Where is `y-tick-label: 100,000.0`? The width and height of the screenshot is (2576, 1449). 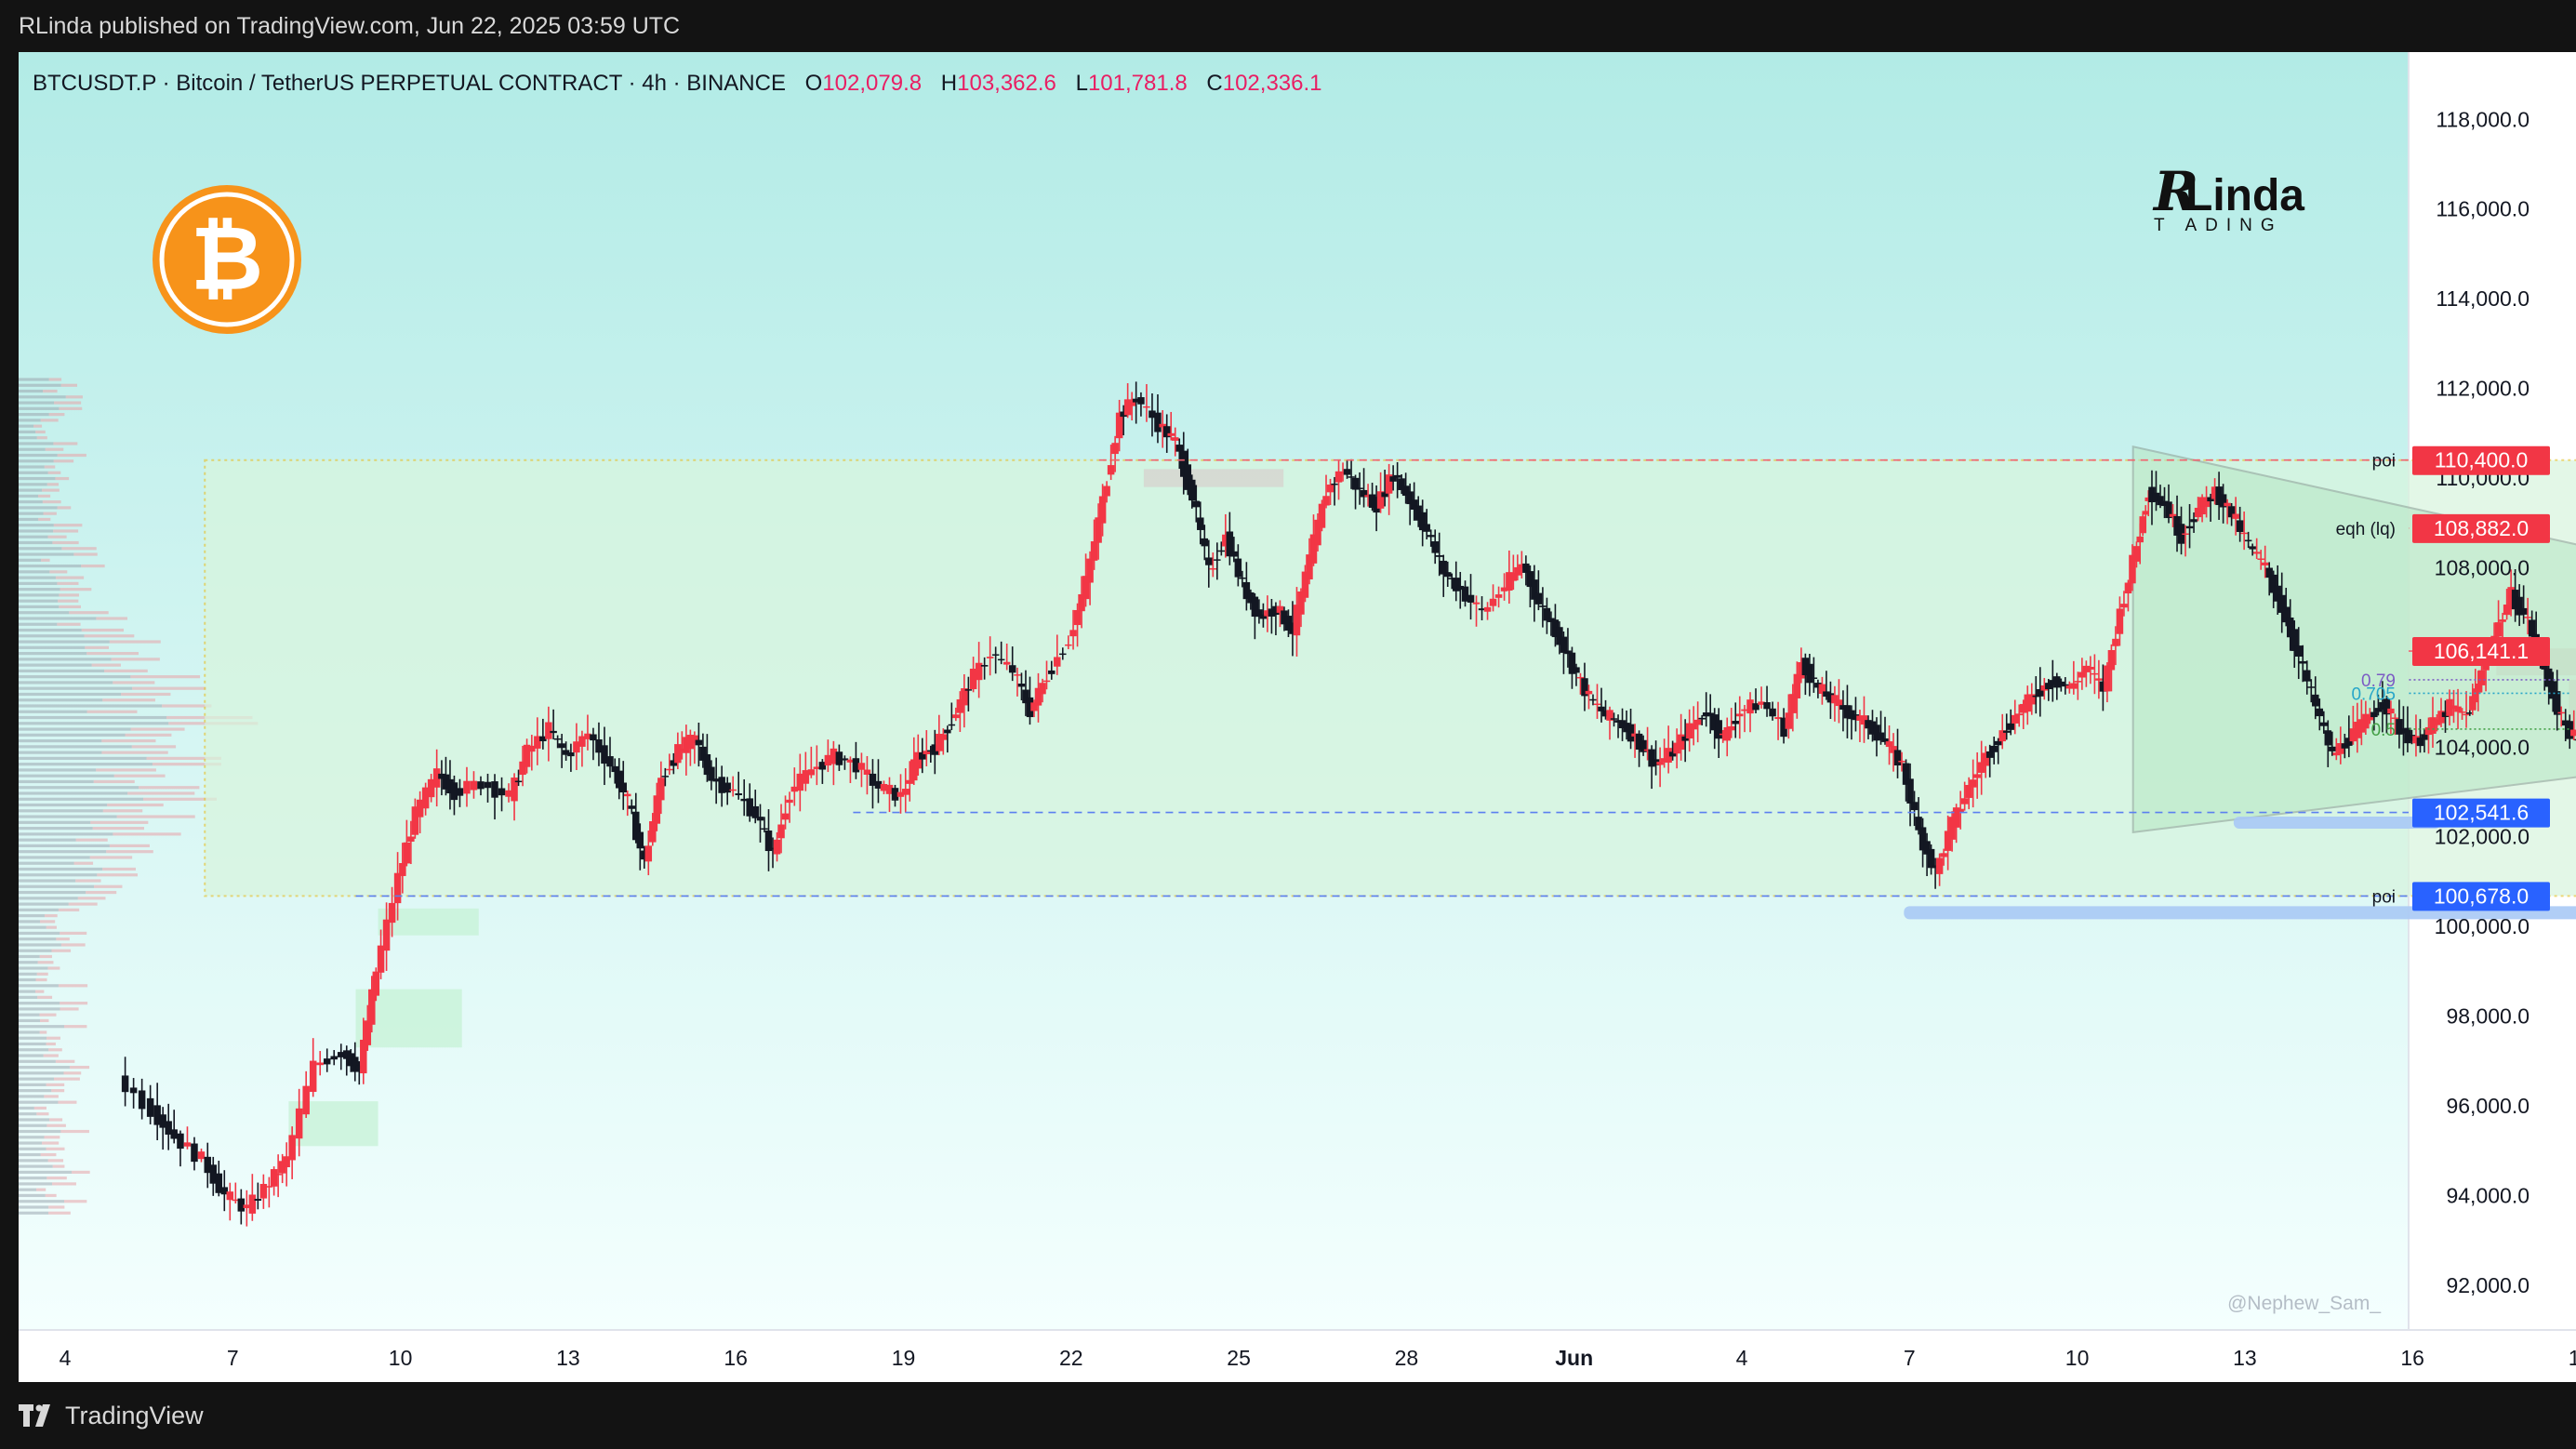 y-tick-label: 100,000.0 is located at coordinates (2482, 926).